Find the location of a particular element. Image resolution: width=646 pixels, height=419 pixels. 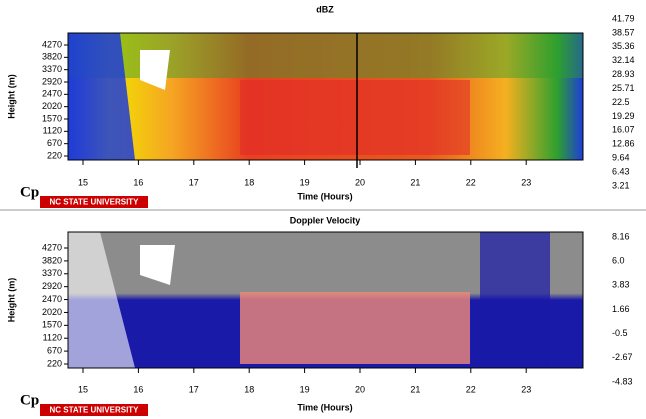

colorbar-label: 35.36 is located at coordinates (623, 46).